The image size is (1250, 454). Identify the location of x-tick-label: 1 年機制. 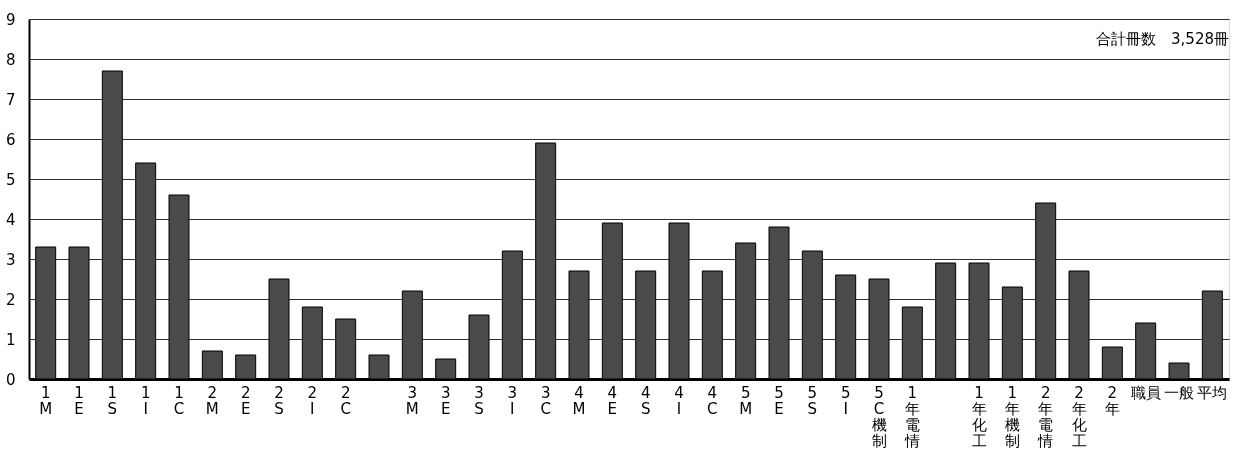
(1012, 416).